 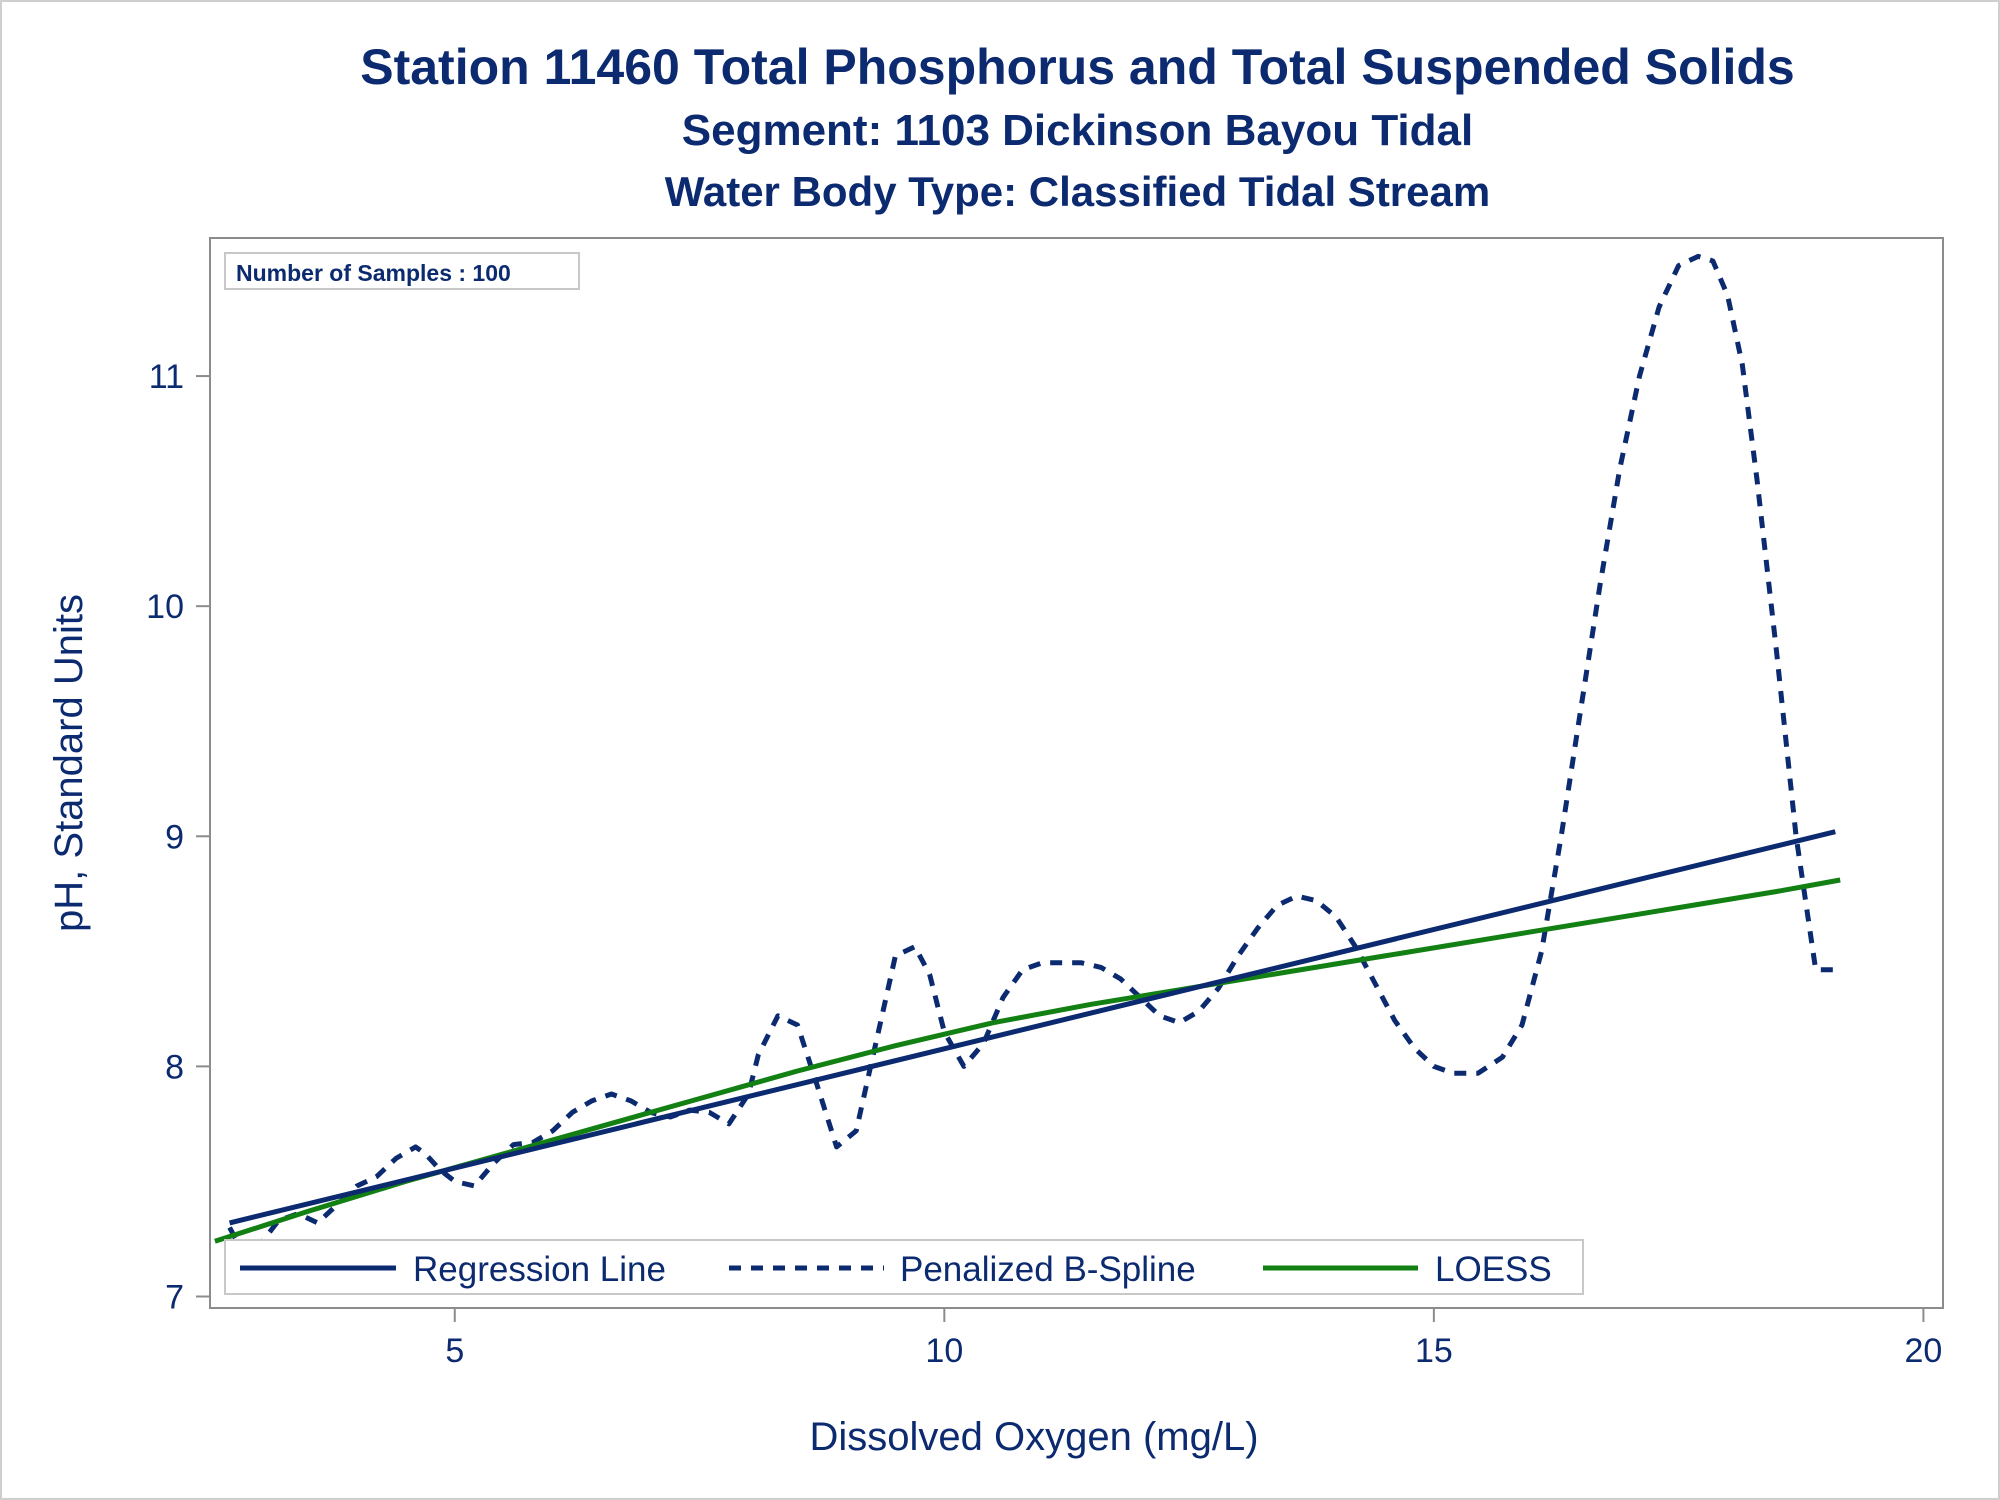 I want to click on chart-subtitle-segment: Segment: 1103 Dickinson Bayou Tidal, so click(x=1077, y=130).